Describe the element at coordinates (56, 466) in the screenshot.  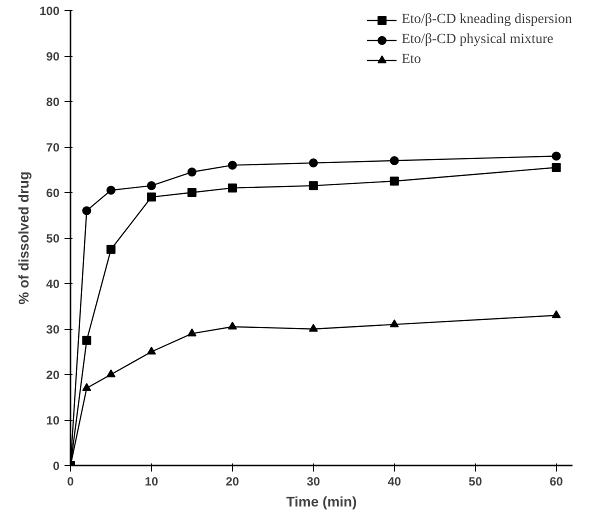
I see `y-tick-label: 0` at that location.